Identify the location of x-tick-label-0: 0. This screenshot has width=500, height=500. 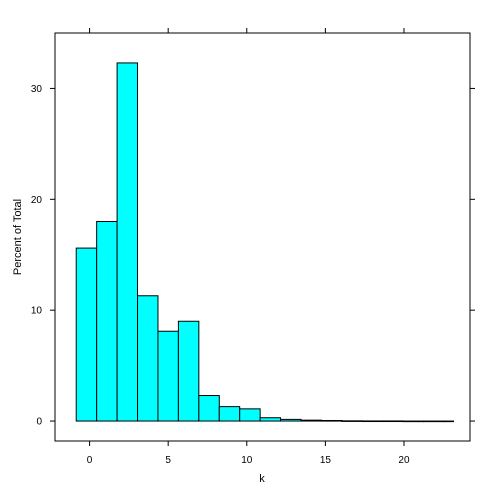
(90, 460).